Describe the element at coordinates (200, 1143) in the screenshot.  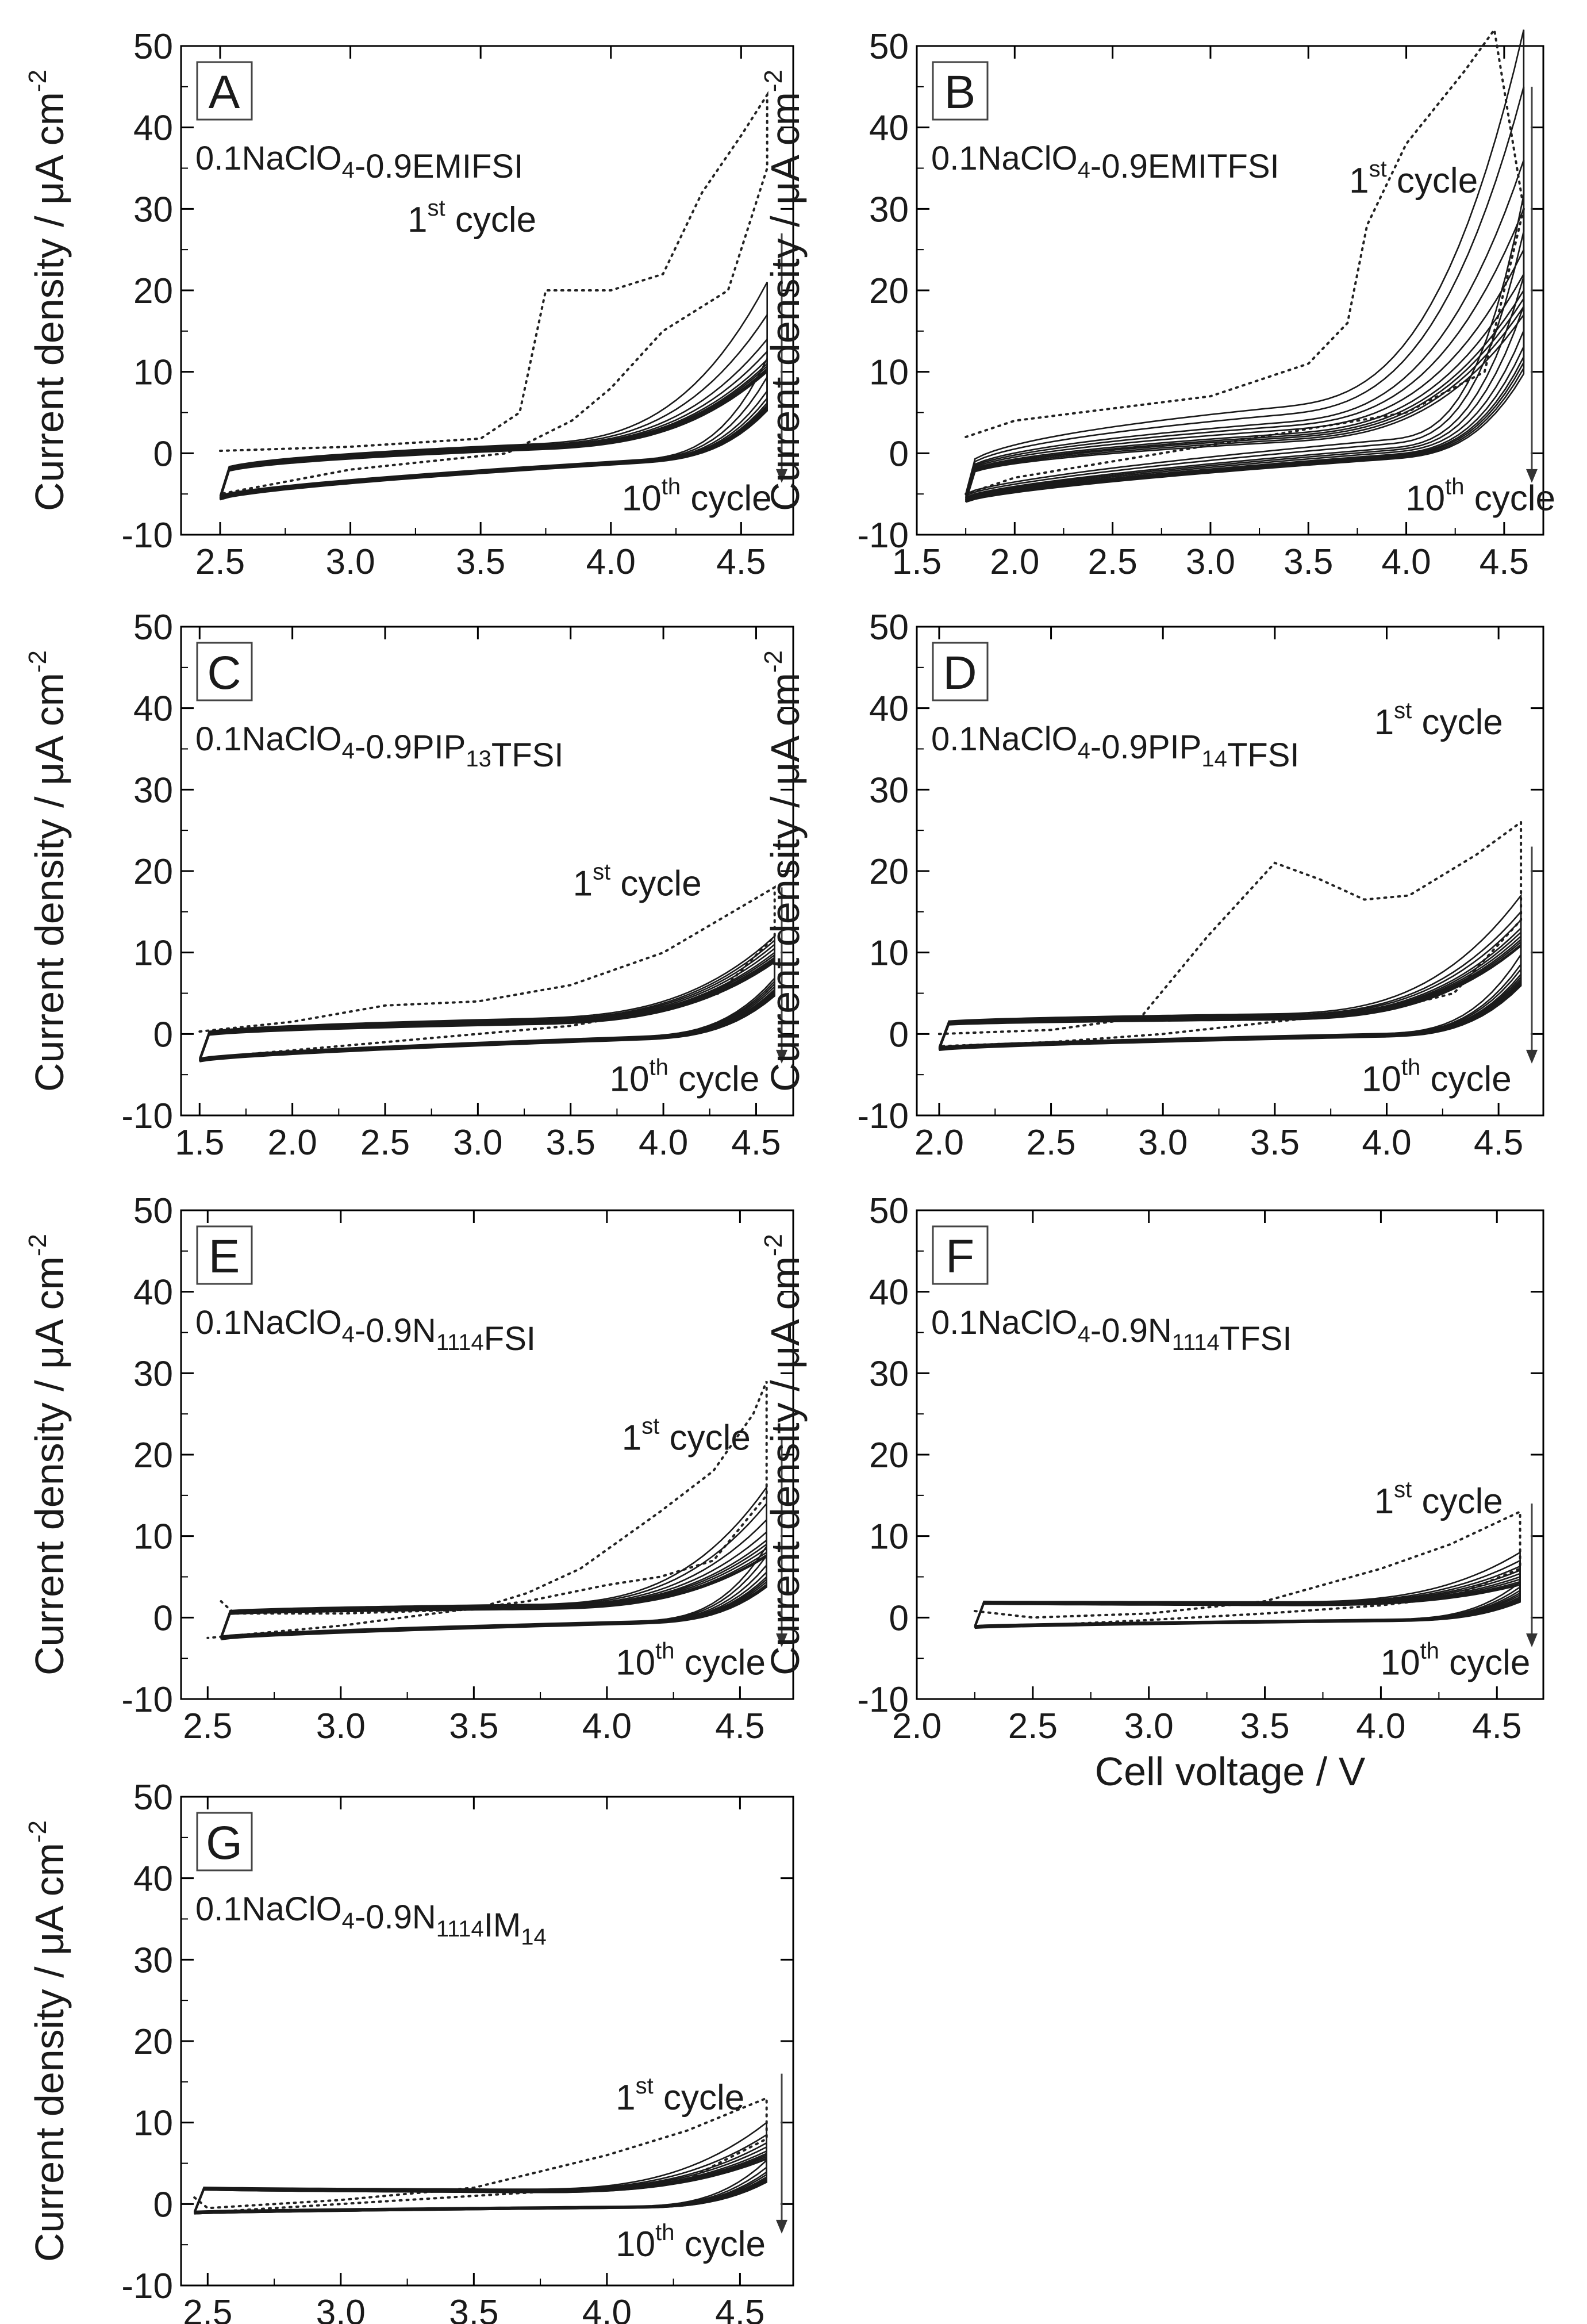
I see `x-tick-label: 1.5` at that location.